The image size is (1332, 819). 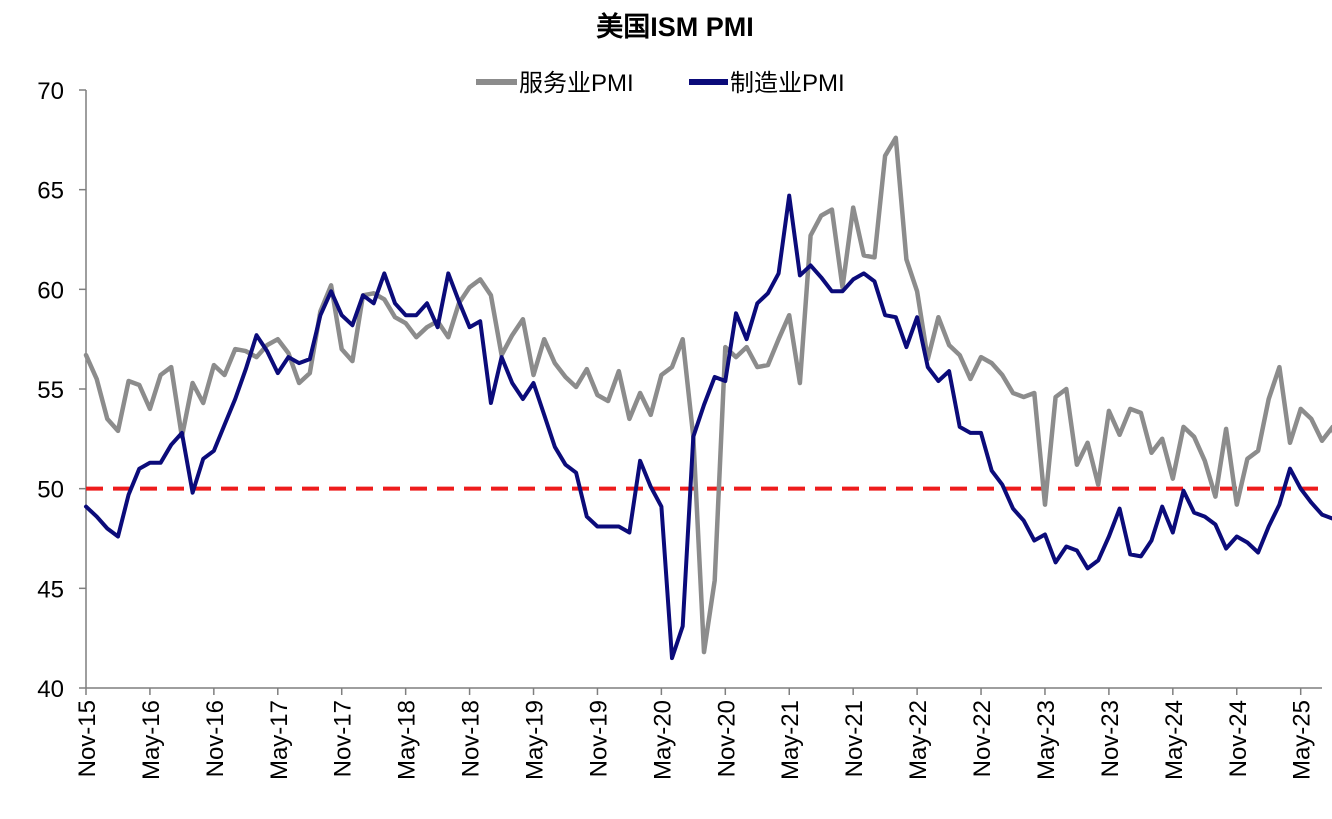 I want to click on x-tick-label: Nov-19, so click(x=598, y=738).